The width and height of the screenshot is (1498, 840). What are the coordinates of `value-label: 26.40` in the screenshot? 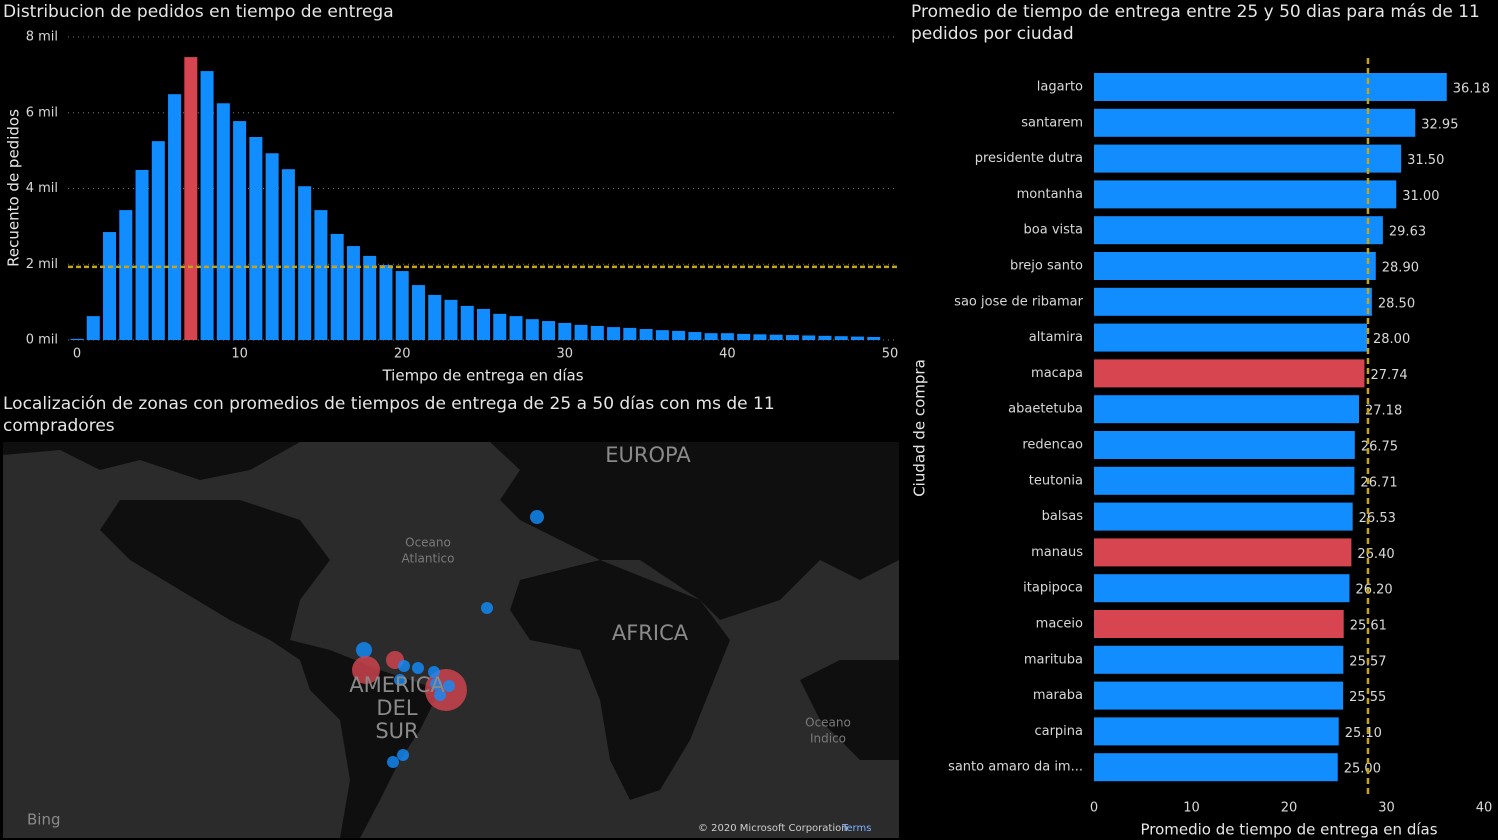 It's located at (1375, 554).